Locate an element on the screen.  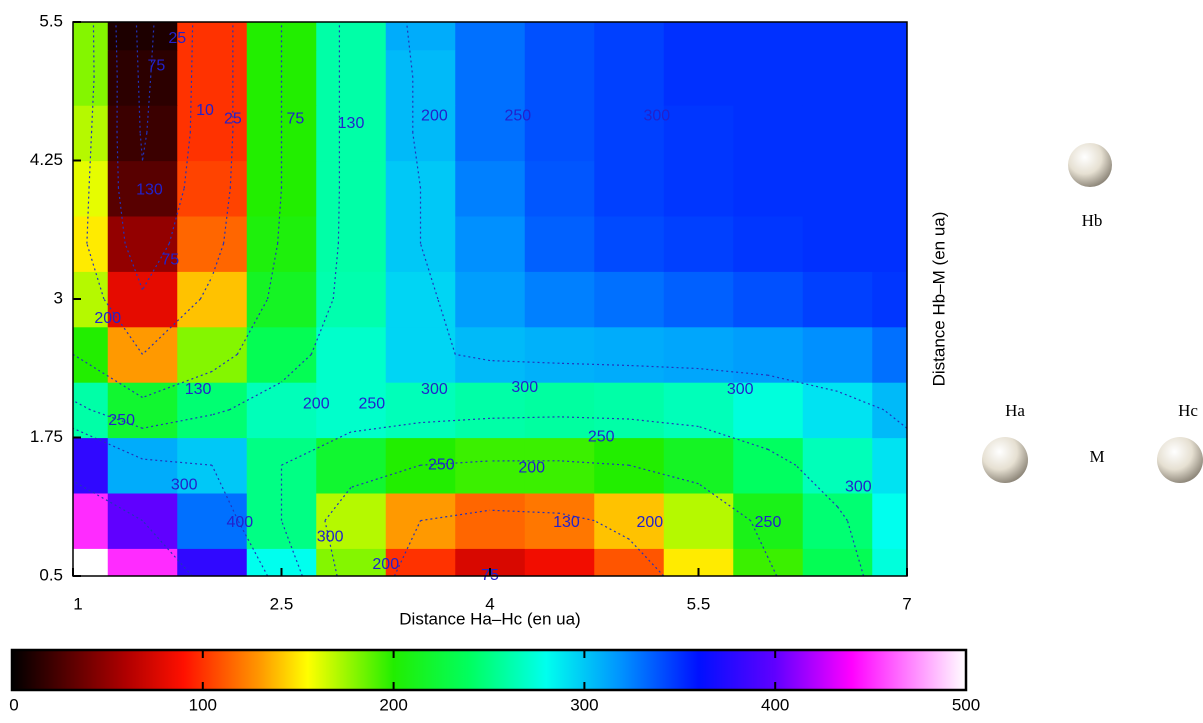
colorbar-tick-label: 500 is located at coordinates (966, 704).